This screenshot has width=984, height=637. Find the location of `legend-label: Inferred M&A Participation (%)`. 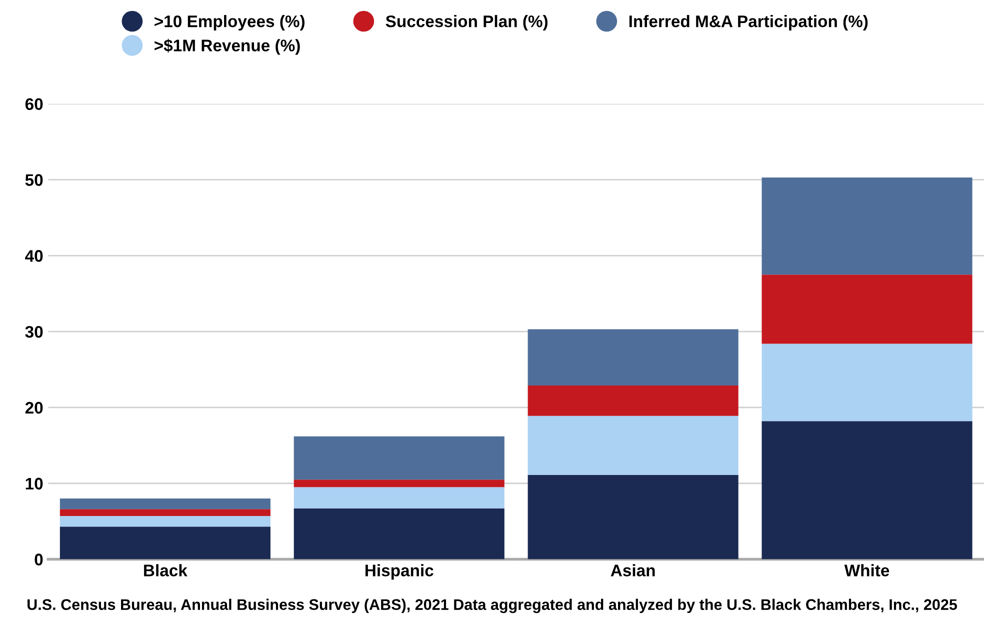

legend-label: Inferred M&A Participation (%) is located at coordinates (748, 23).